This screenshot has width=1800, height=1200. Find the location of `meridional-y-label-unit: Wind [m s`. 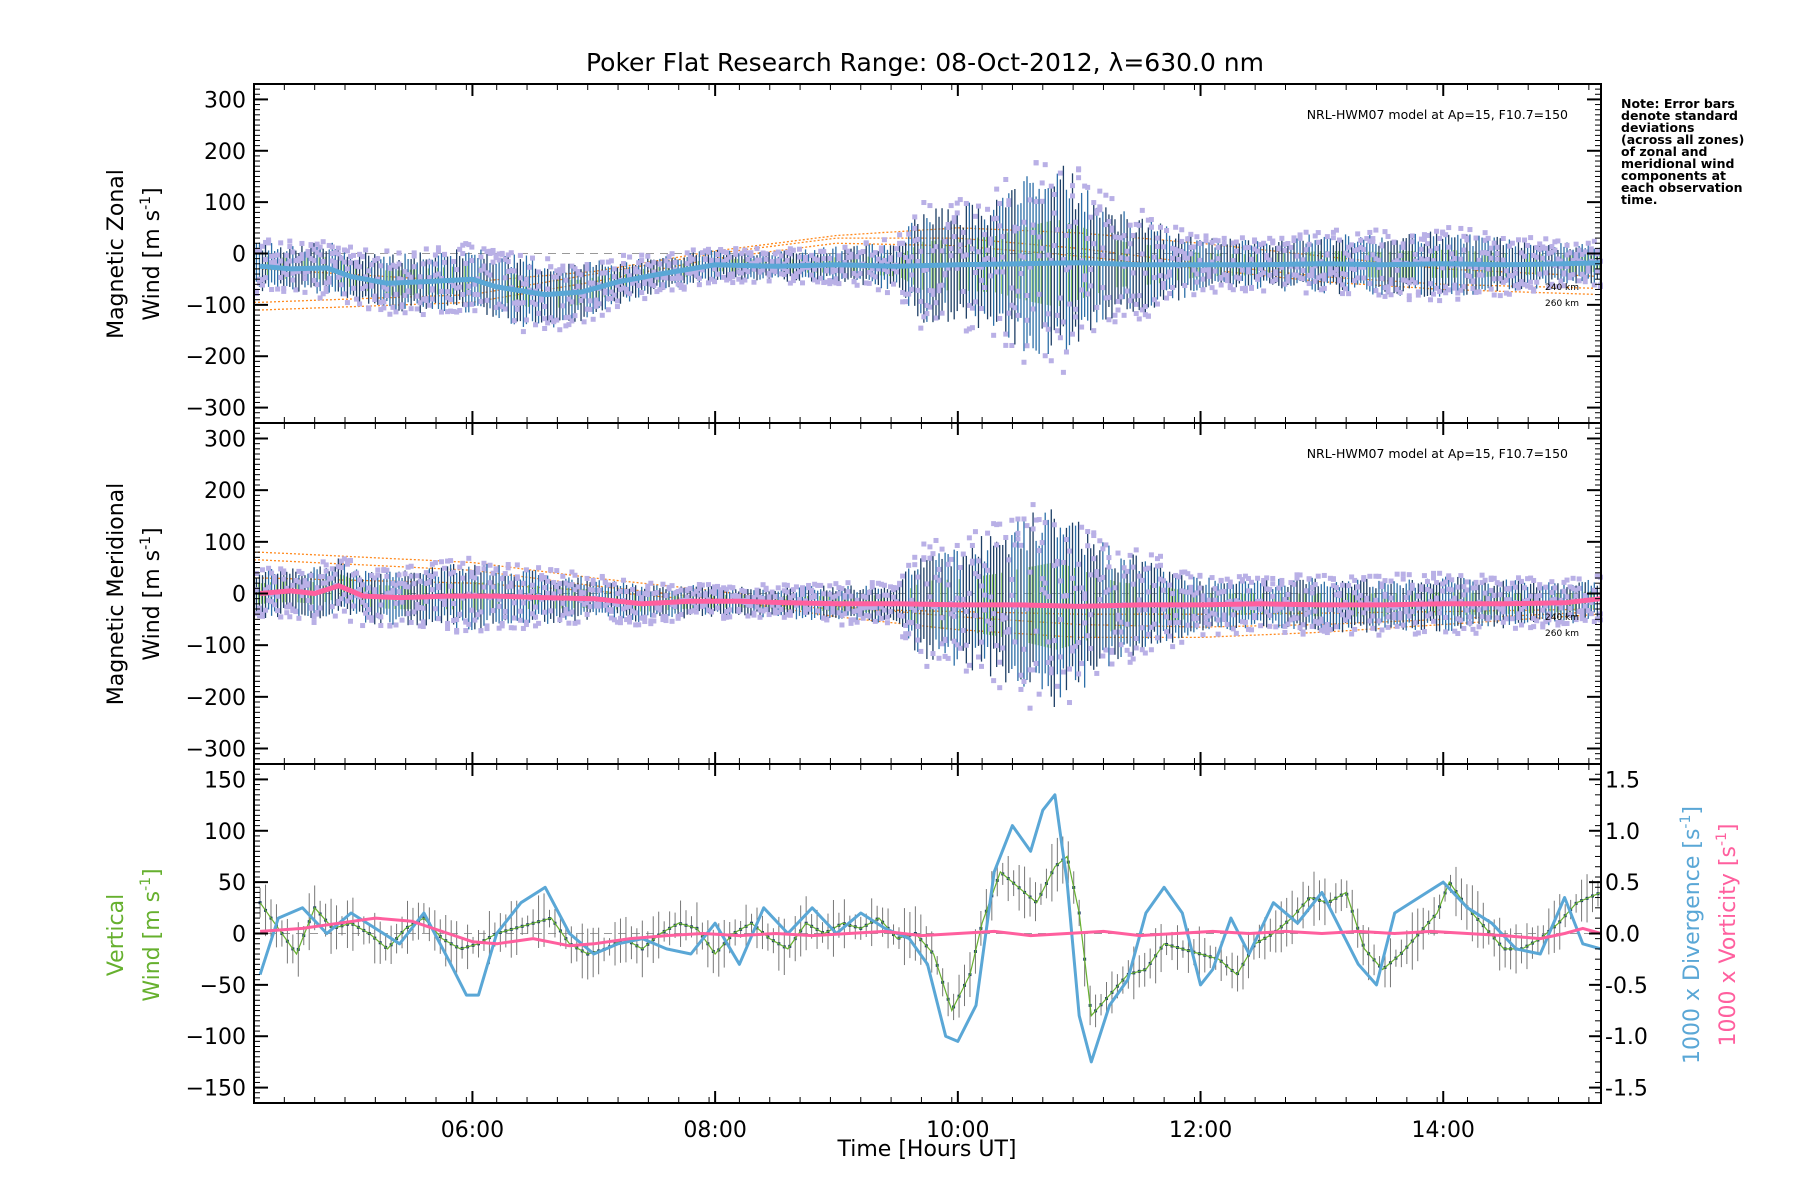

meridional-y-label-unit: Wind [m s is located at coordinates (152, 605).